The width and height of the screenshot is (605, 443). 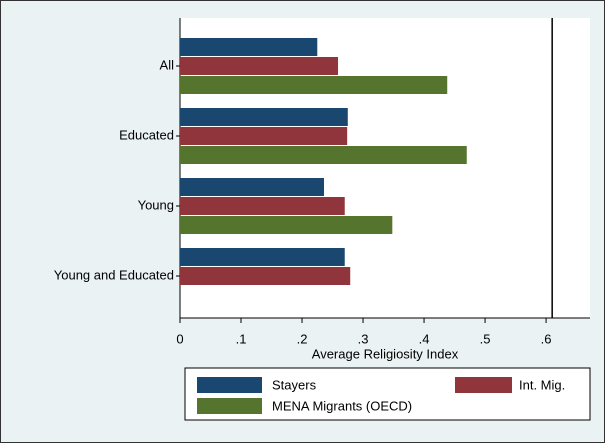 What do you see at coordinates (241, 338) in the screenshot?
I see `x-tick-label: .1` at bounding box center [241, 338].